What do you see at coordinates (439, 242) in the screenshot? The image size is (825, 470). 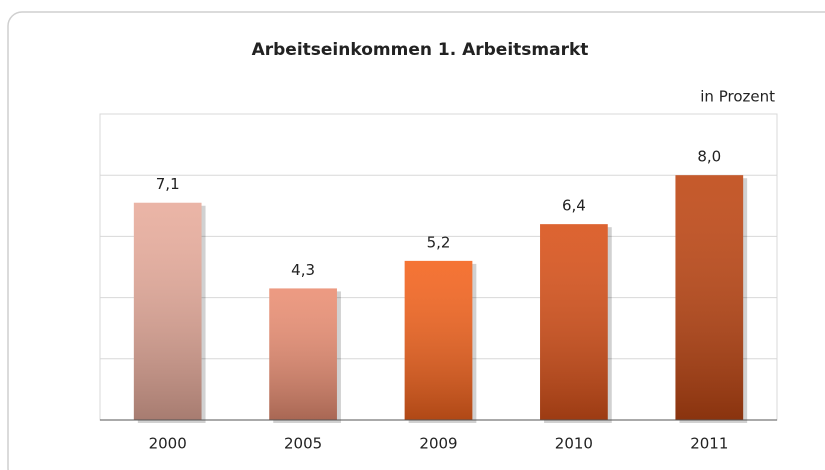 I see `value-label: 5,2` at bounding box center [439, 242].